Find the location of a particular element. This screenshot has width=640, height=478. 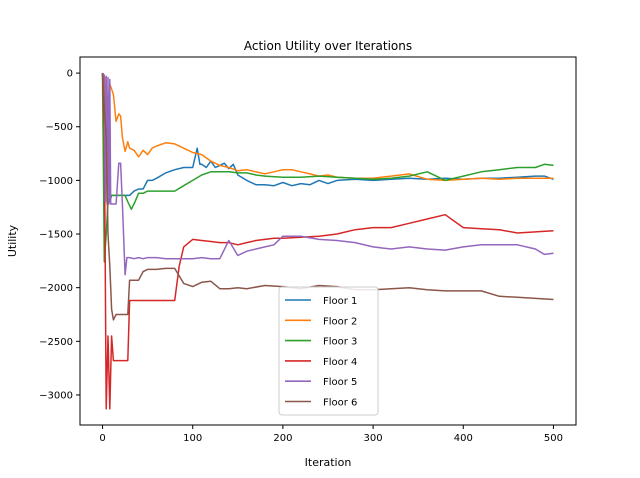

y-tick-label: −3000 is located at coordinates (56, 395).